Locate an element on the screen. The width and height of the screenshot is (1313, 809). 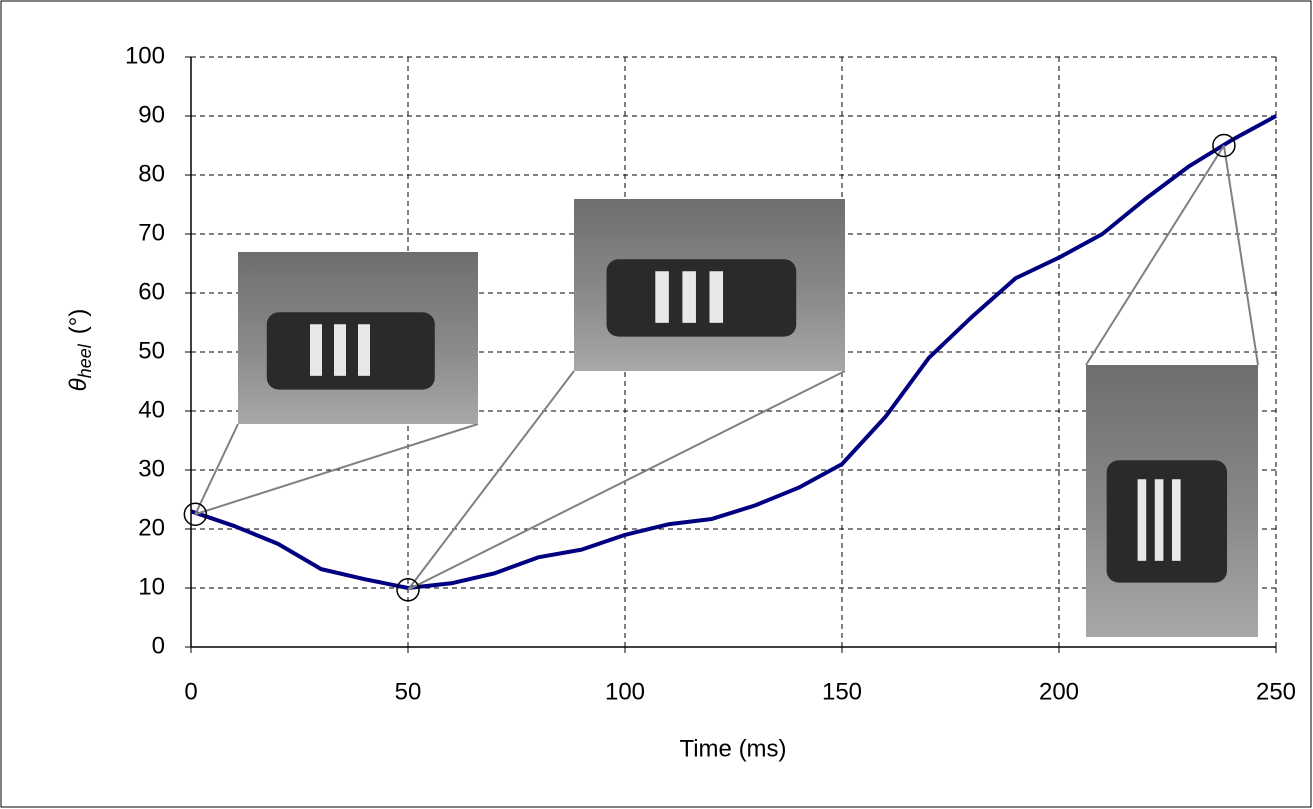
y-tick-label: 50 is located at coordinates (151, 350).